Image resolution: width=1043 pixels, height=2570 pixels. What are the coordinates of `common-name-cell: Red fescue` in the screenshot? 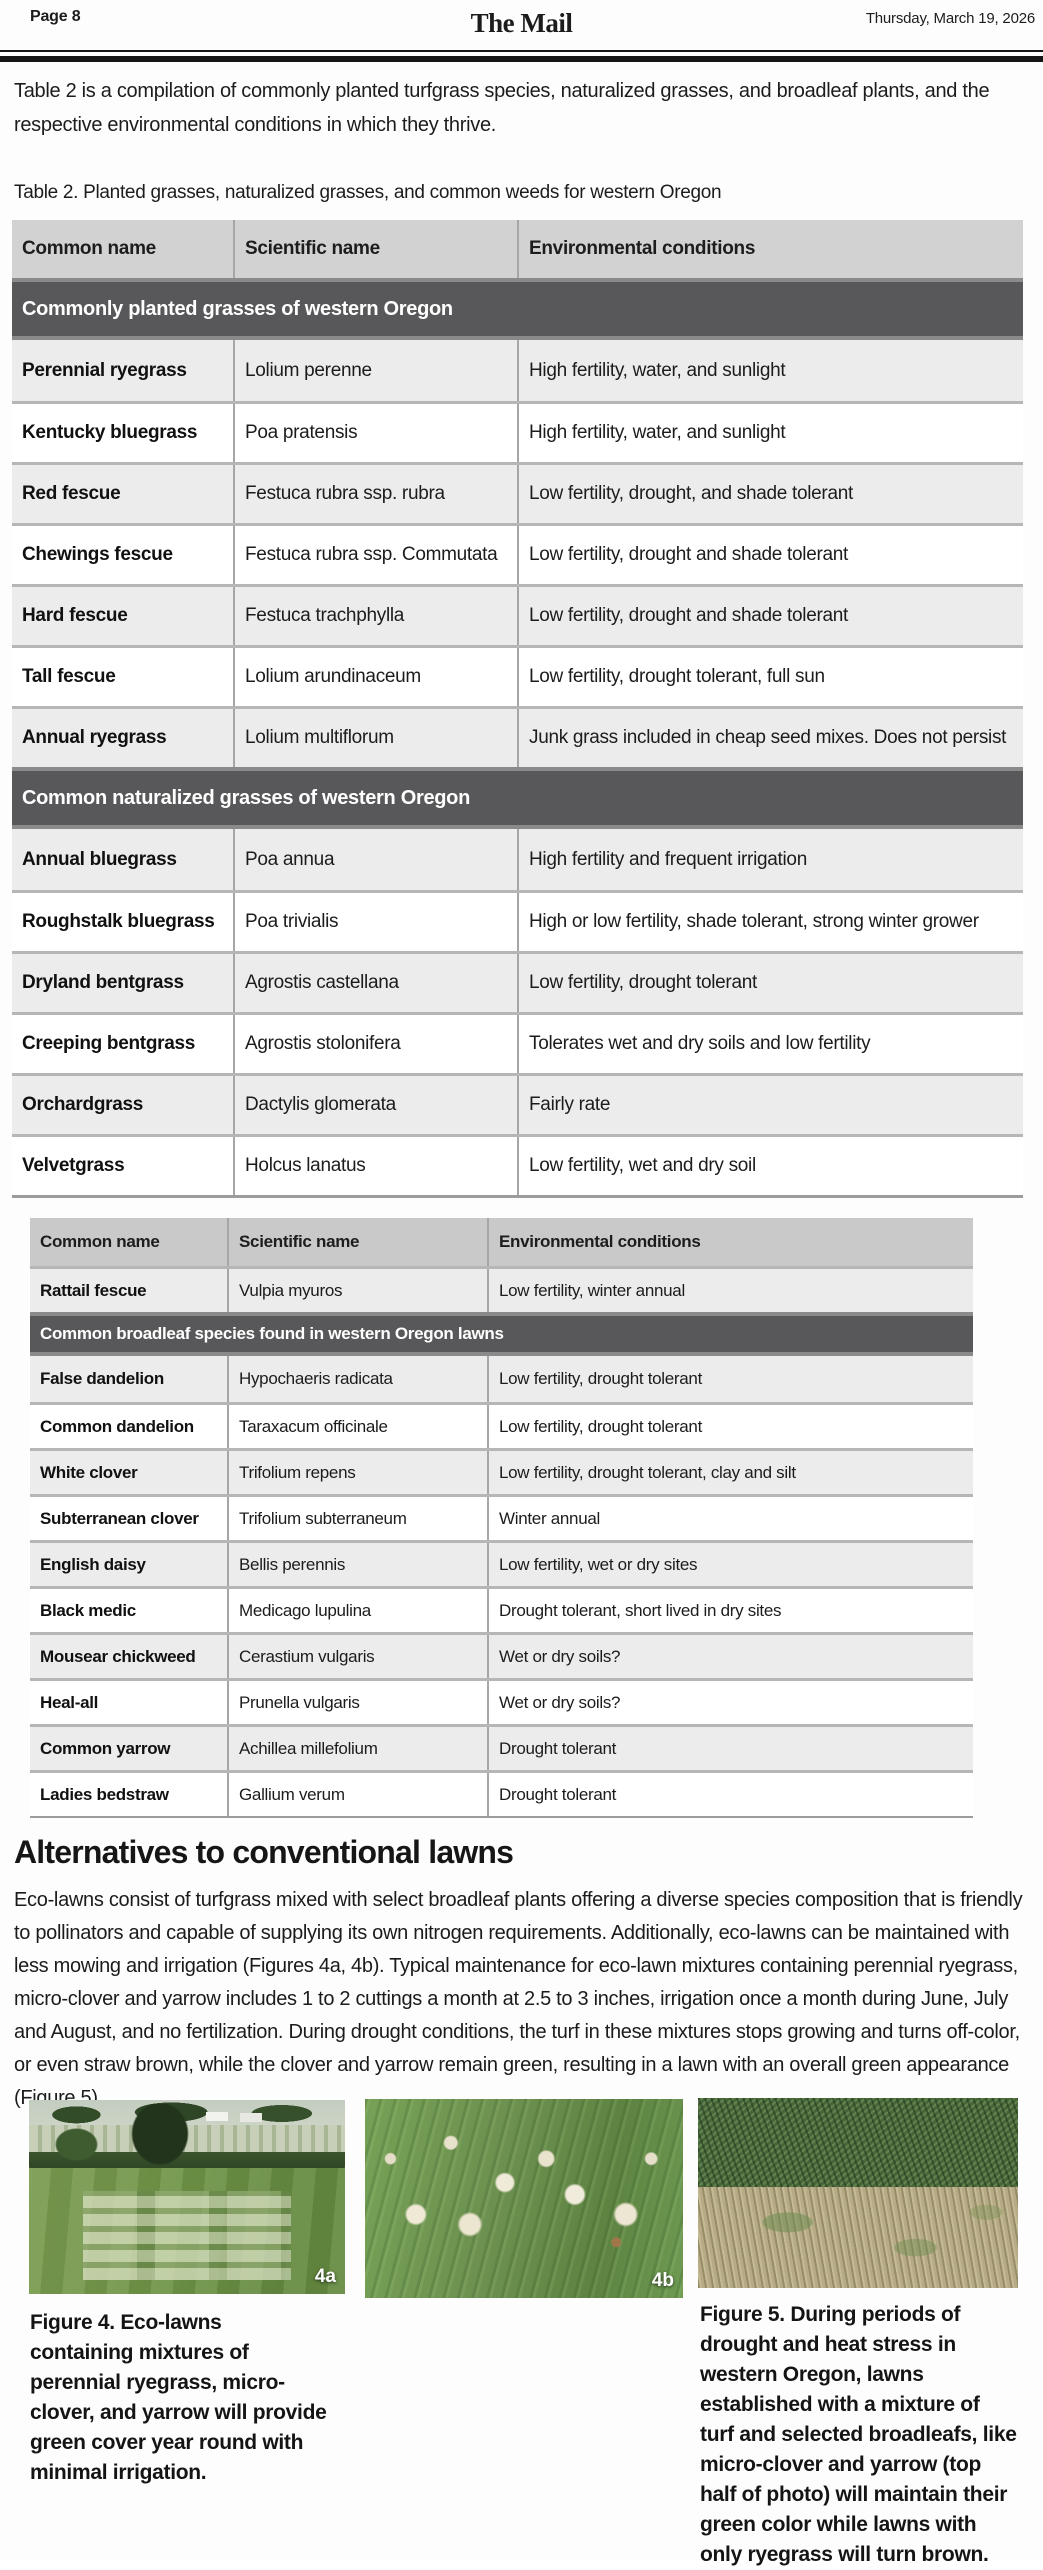 It's located at (71, 493).